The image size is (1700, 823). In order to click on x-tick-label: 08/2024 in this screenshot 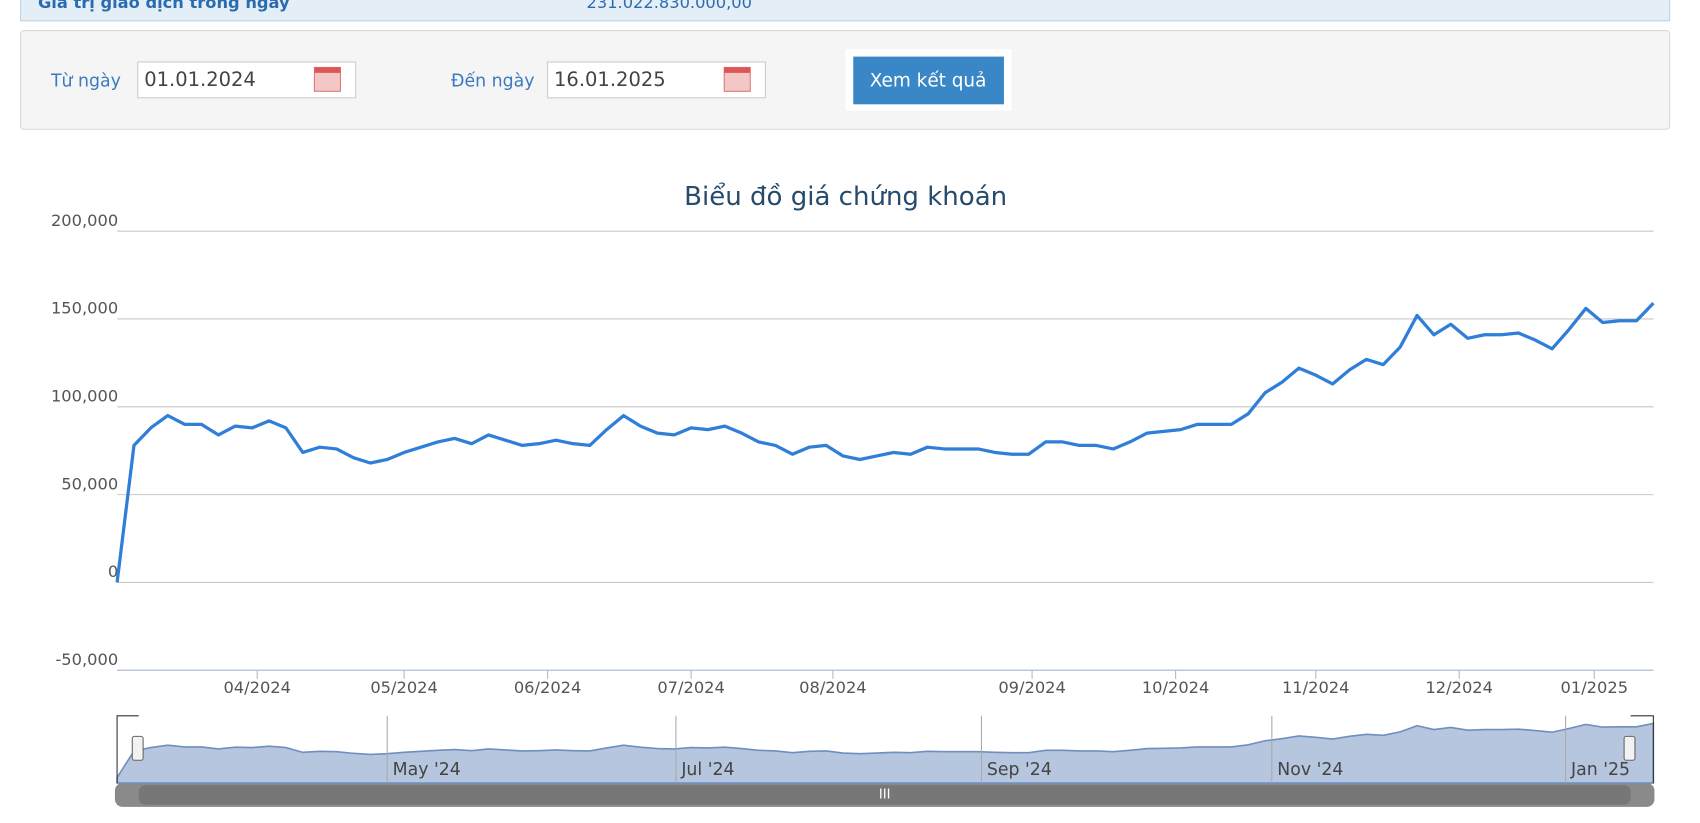, I will do `click(833, 687)`.